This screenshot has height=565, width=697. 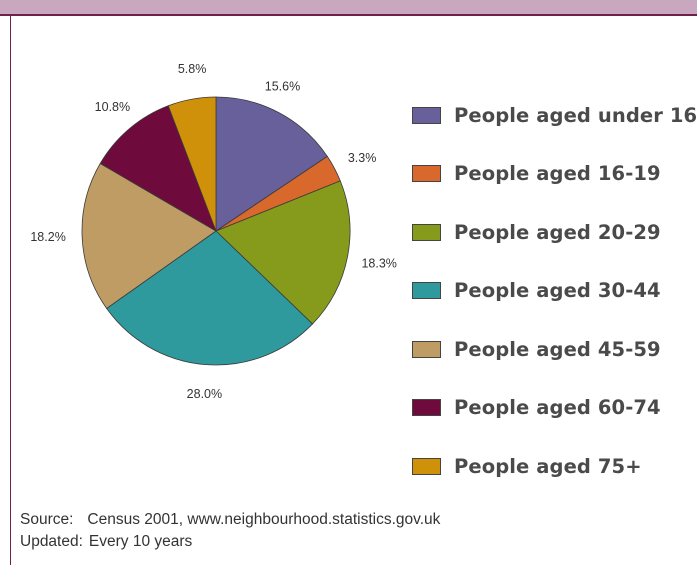 What do you see at coordinates (575, 115) in the screenshot?
I see `legend-label: People aged under 16` at bounding box center [575, 115].